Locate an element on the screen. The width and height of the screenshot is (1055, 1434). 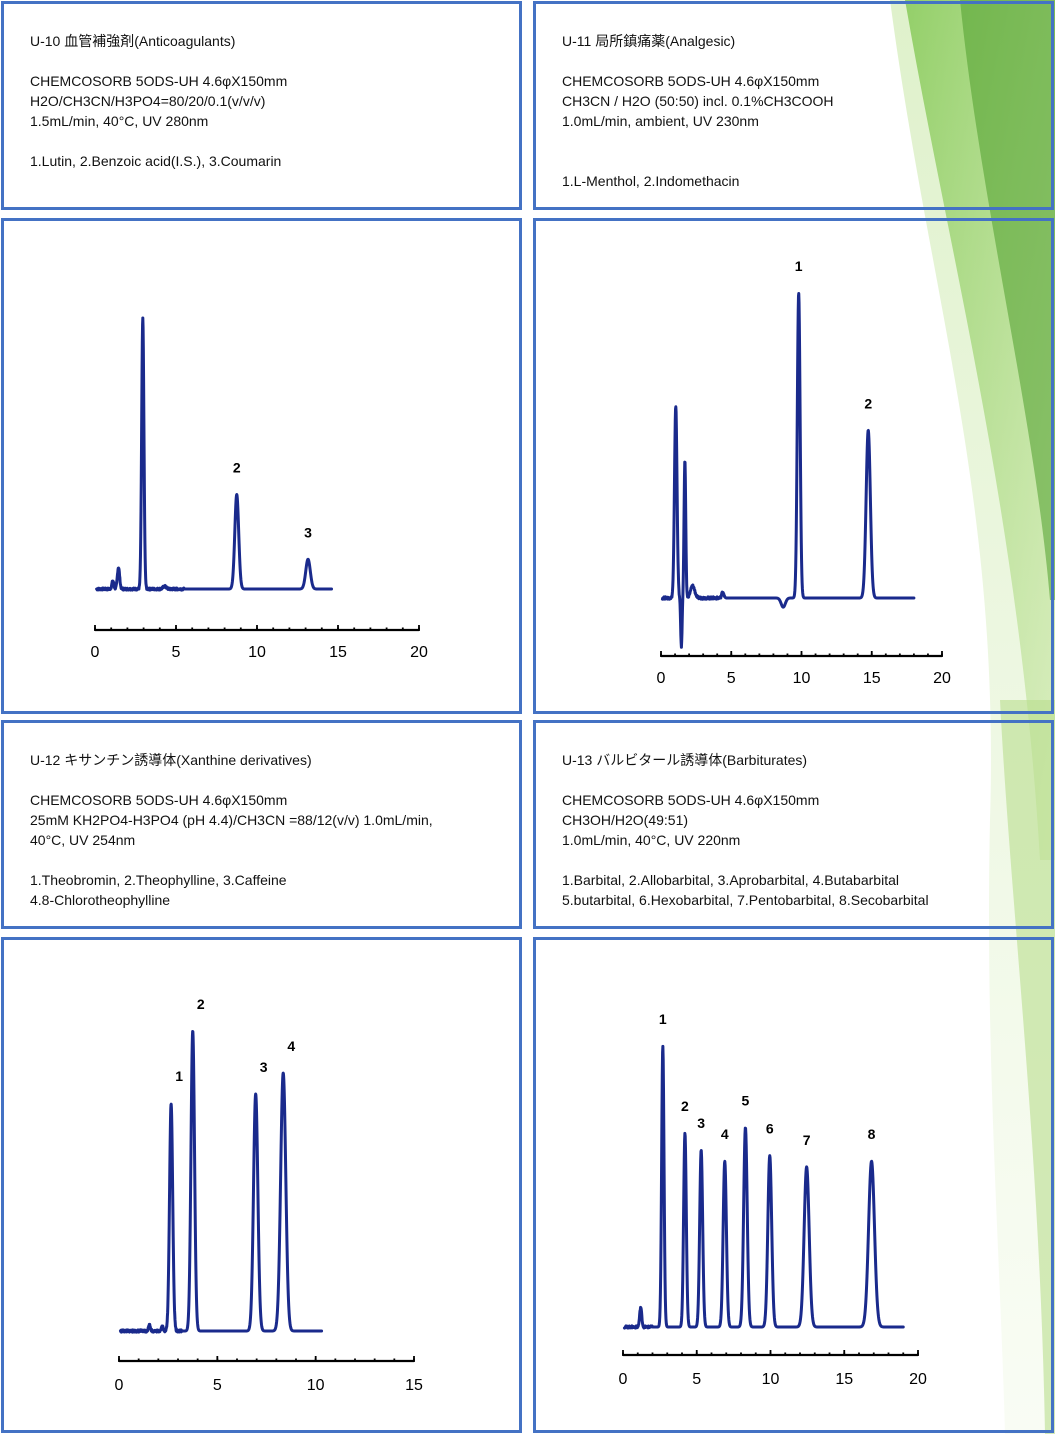
peak-label: 5 is located at coordinates (746, 1100).